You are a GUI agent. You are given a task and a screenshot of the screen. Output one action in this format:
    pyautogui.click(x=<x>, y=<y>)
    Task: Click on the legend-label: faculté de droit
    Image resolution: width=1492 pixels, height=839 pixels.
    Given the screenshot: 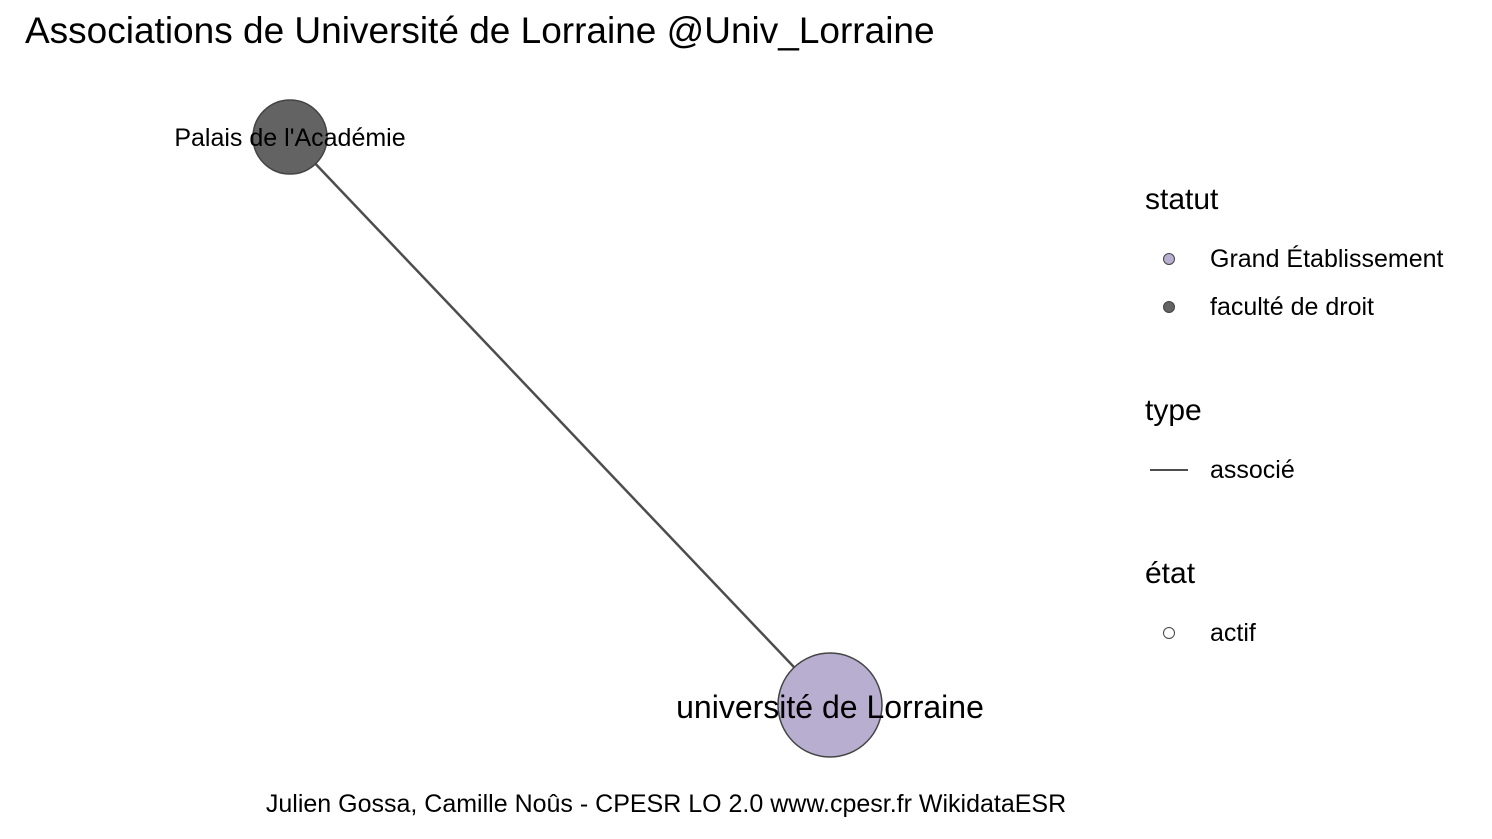 What is the action you would take?
    pyautogui.click(x=1292, y=307)
    